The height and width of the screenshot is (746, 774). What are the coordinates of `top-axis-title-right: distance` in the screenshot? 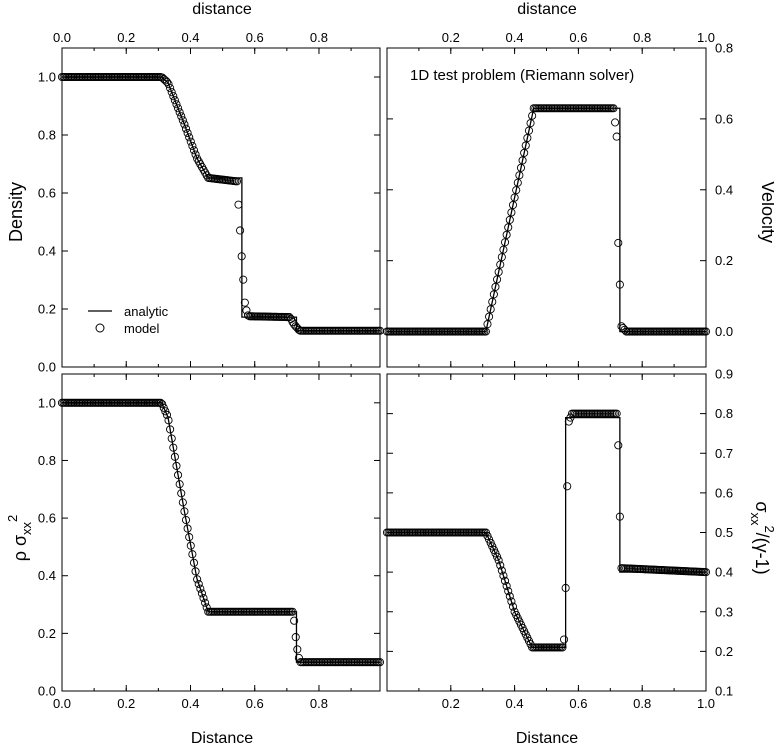 It's located at (547, 9).